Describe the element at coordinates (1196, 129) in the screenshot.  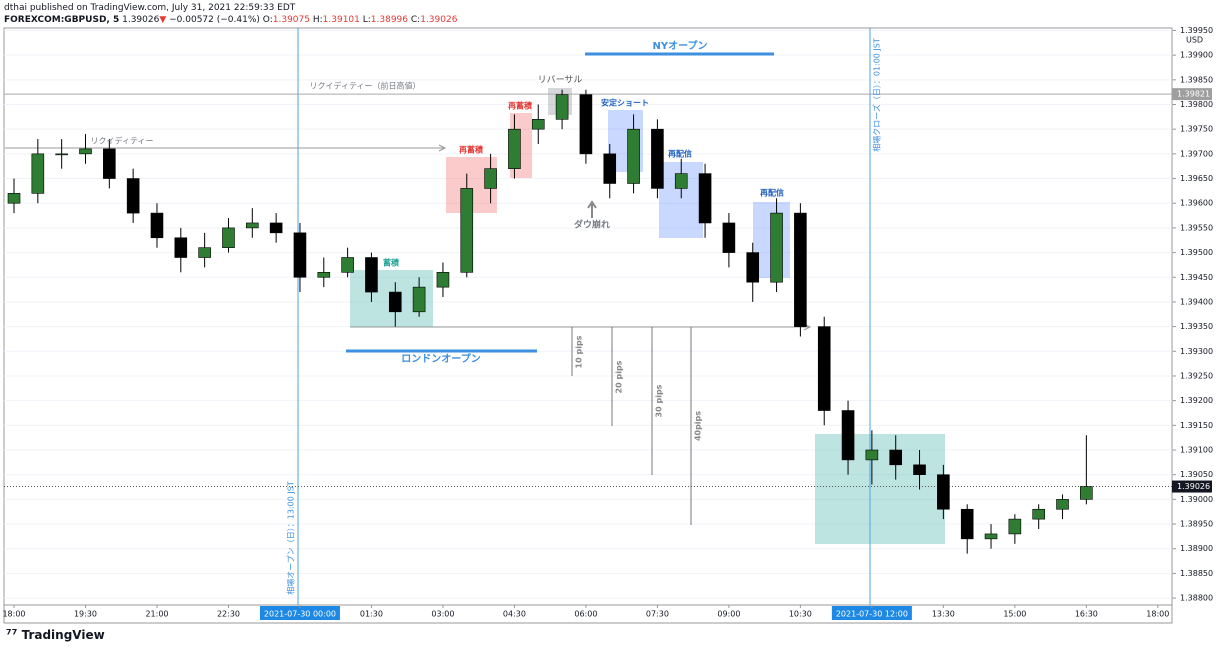
I see `y-tick-label: 1.39750` at that location.